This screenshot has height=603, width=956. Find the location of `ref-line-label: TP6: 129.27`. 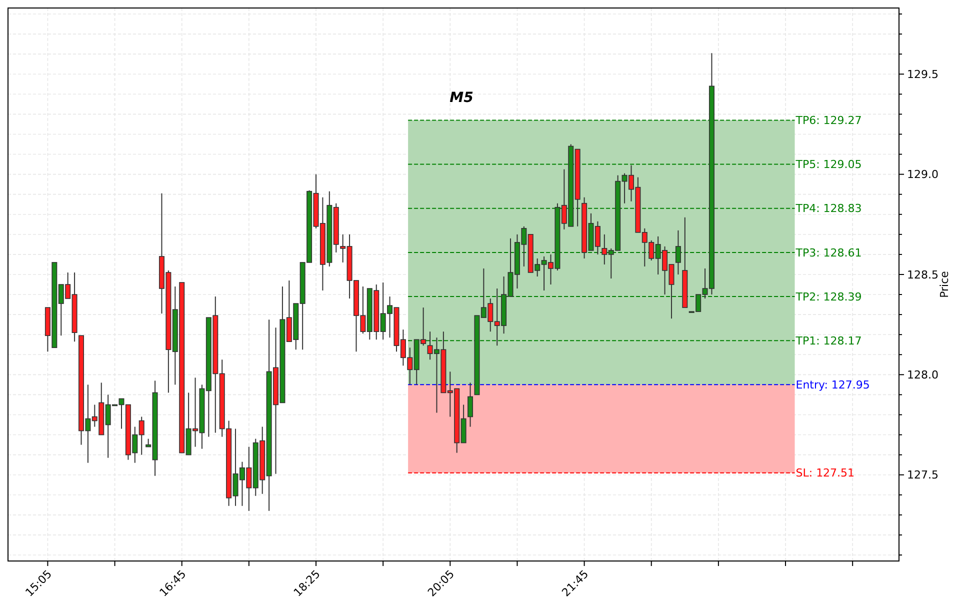

ref-line-label: TP6: 129.27 is located at coordinates (828, 121).